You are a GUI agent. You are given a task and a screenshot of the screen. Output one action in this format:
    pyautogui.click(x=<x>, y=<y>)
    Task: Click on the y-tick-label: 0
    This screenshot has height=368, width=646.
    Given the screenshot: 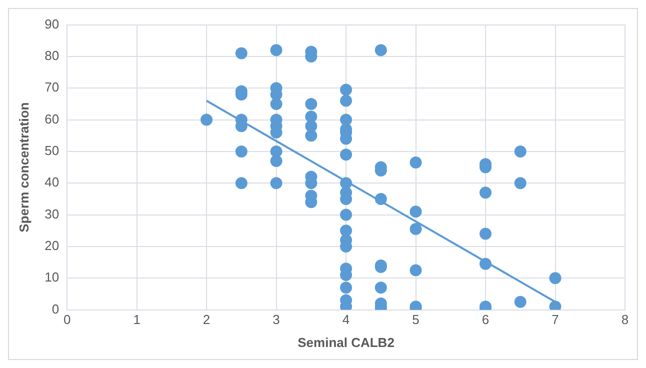 What is the action you would take?
    pyautogui.click(x=56, y=308)
    